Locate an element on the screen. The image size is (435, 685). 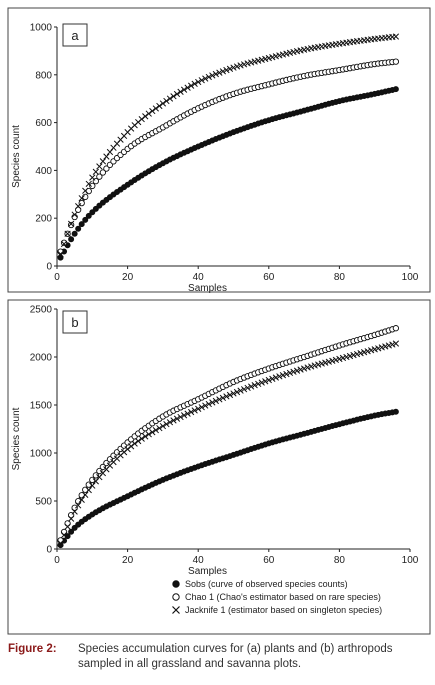
y-tick-label: 200 is located at coordinates (43, 219).